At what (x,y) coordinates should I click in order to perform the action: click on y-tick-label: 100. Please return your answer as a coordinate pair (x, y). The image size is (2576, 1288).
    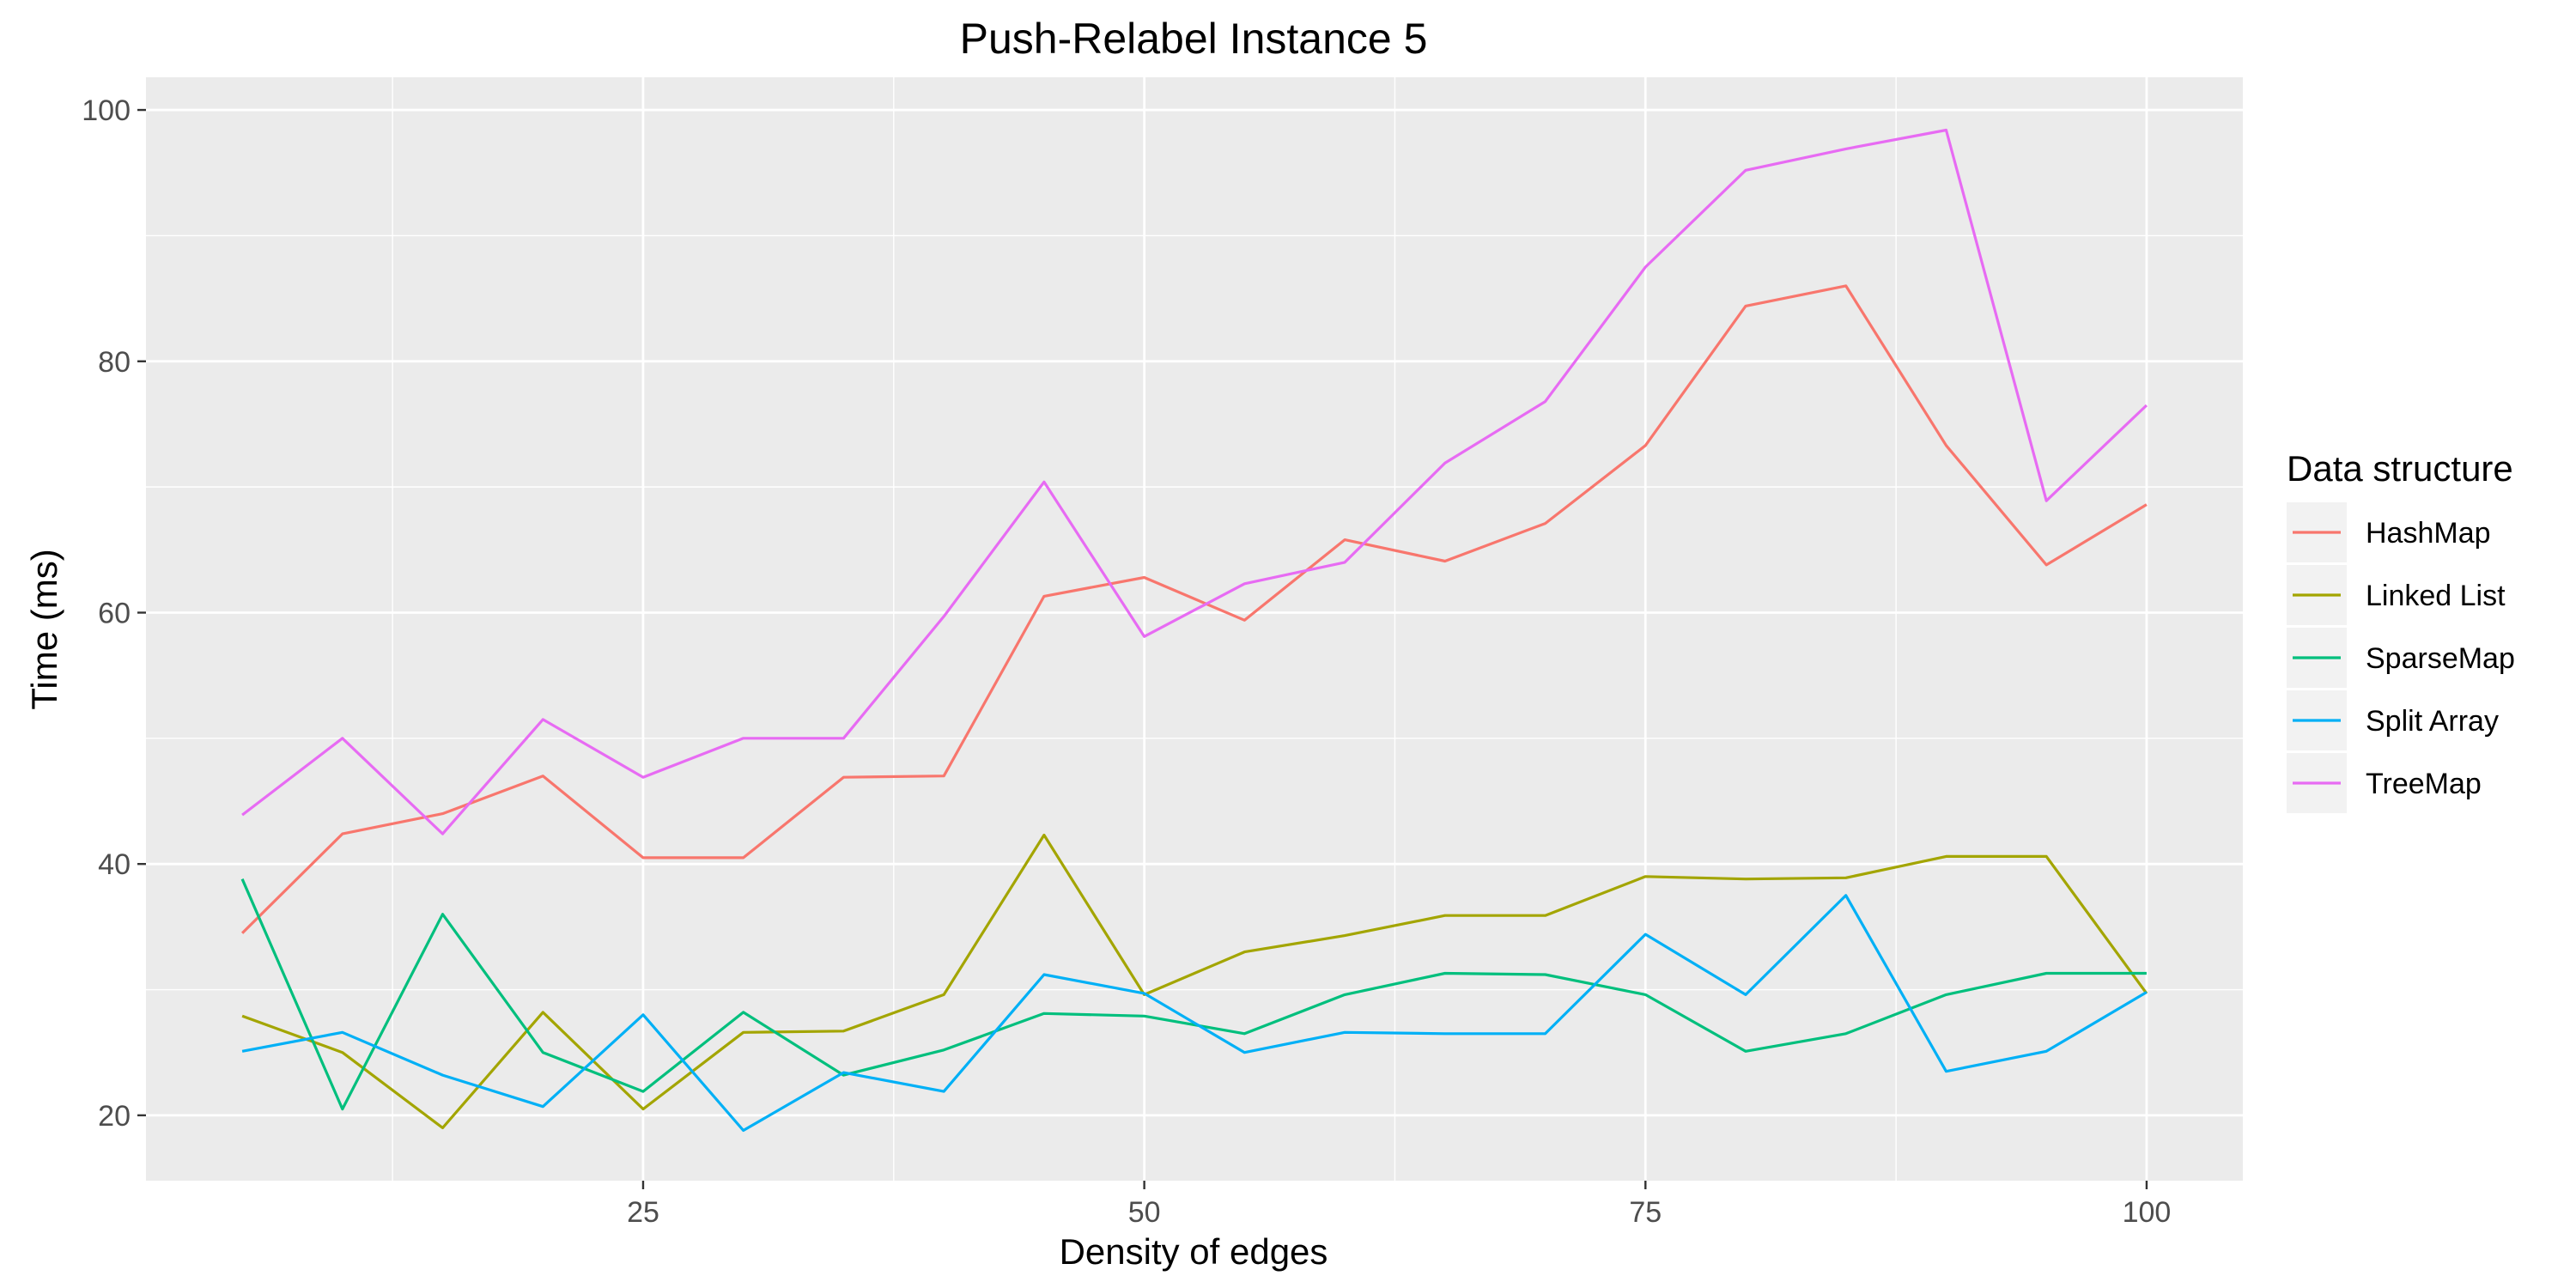
    Looking at the image, I should click on (106, 111).